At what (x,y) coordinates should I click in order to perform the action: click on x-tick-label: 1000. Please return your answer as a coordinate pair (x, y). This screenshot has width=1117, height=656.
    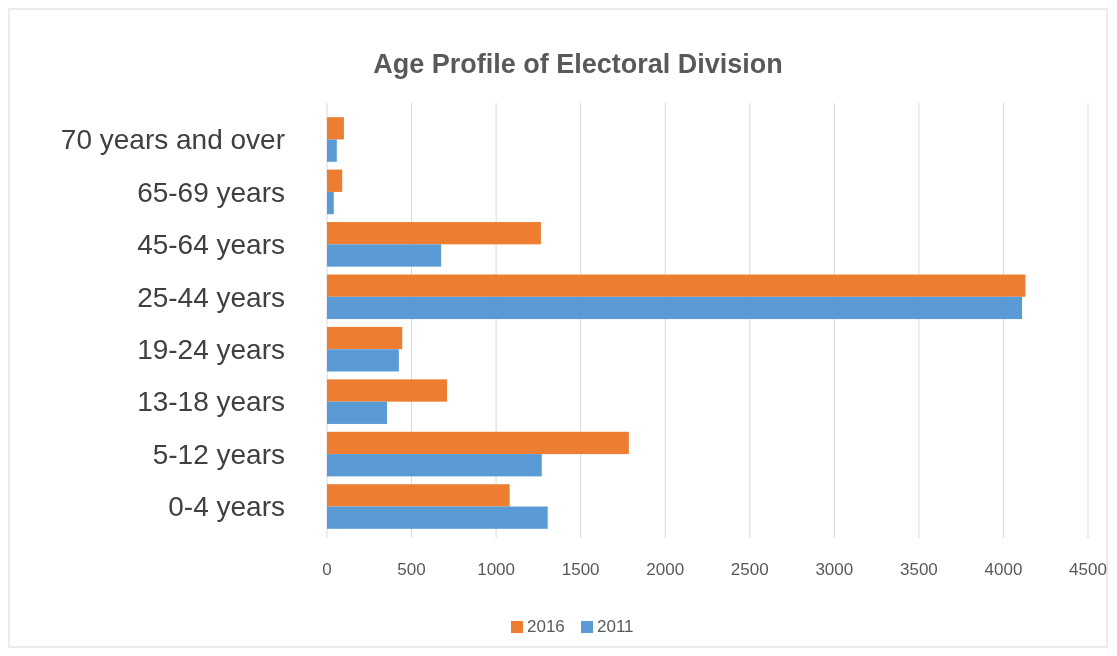
    Looking at the image, I should click on (496, 569).